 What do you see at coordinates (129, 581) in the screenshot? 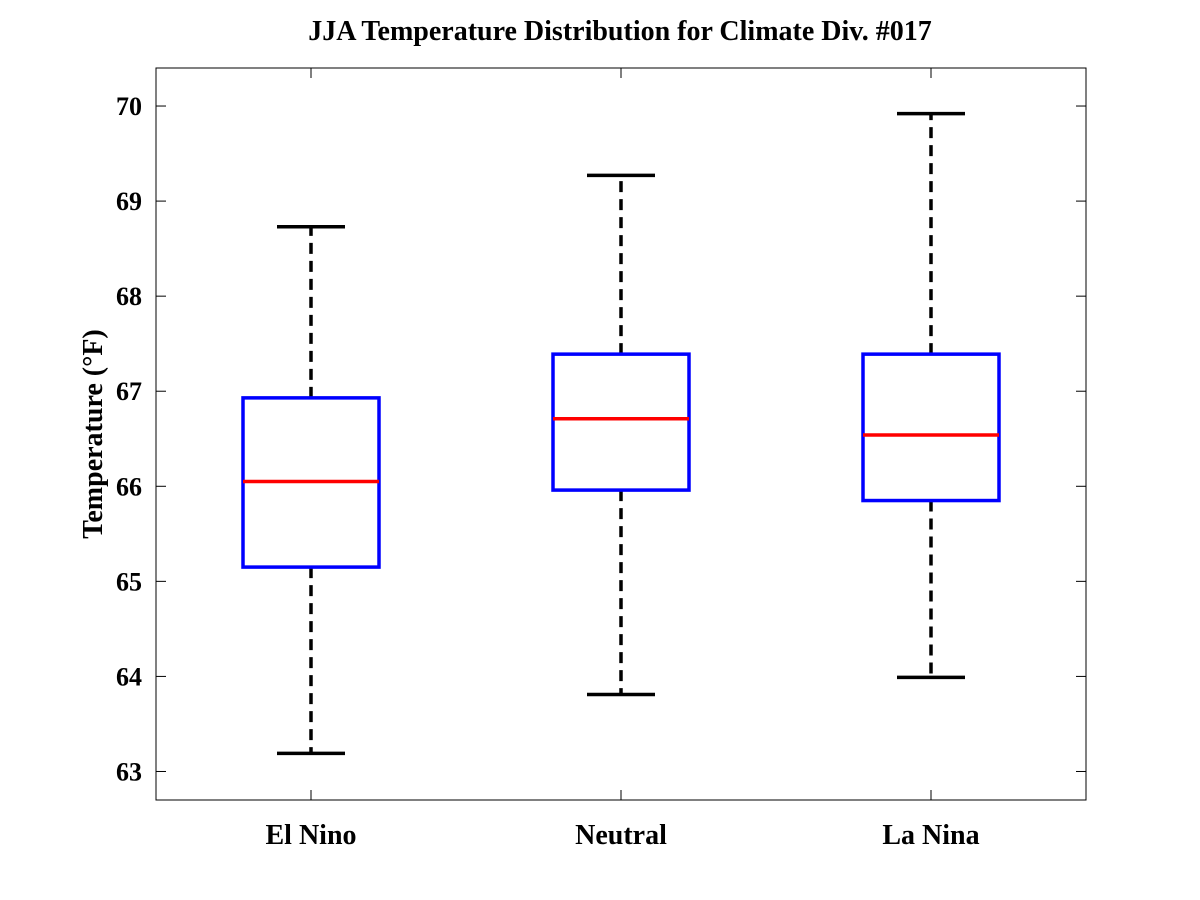
I see `y-tick-label: 65` at bounding box center [129, 581].